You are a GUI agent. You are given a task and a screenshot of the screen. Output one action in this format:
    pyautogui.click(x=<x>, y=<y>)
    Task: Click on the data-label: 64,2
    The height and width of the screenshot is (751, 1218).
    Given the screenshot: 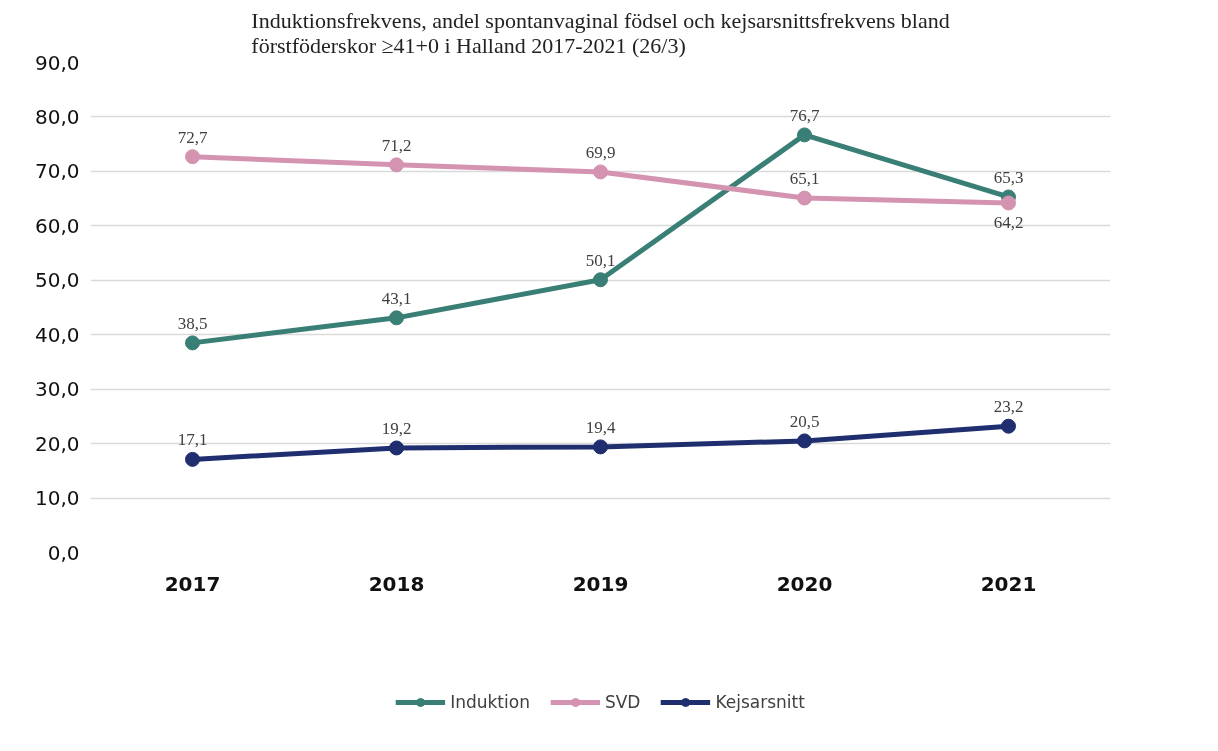 What is the action you would take?
    pyautogui.click(x=1008, y=222)
    